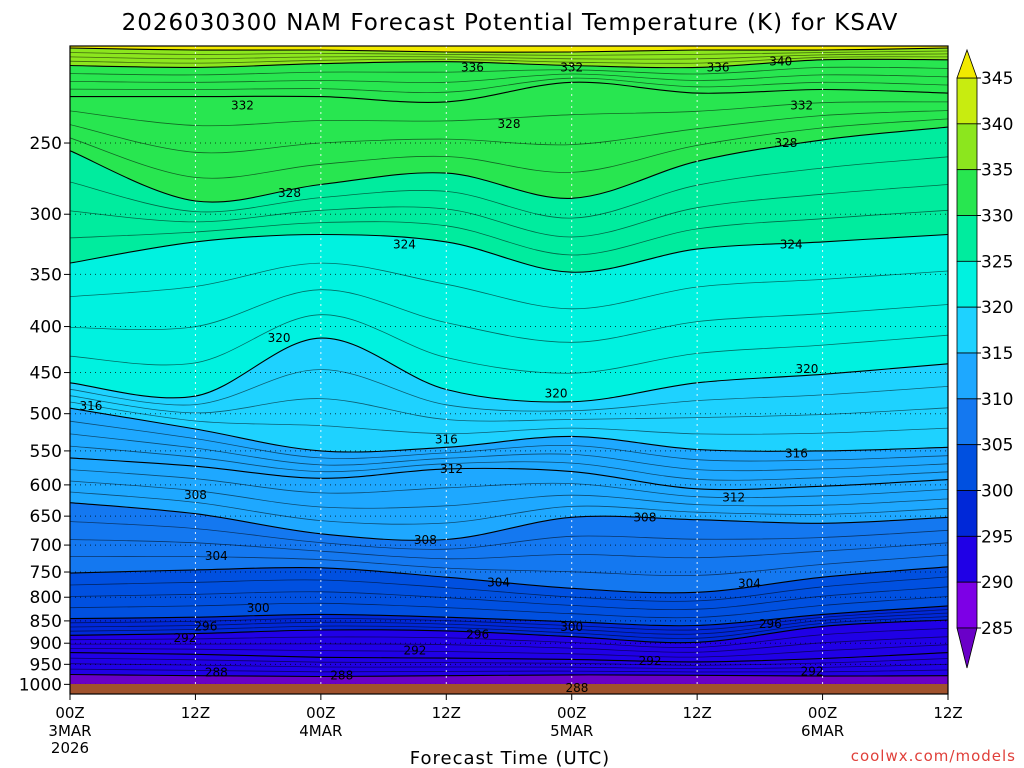 The image size is (1024, 768). I want to click on ground-strip, so click(509, 689).